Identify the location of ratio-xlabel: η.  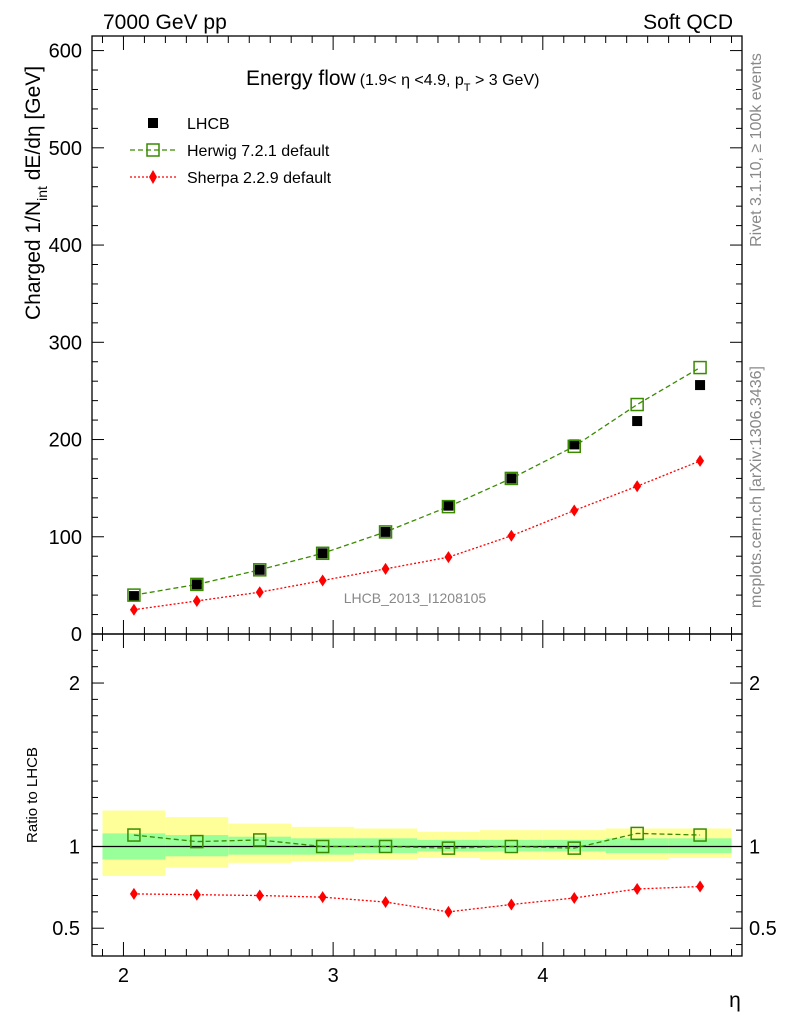
(735, 1000).